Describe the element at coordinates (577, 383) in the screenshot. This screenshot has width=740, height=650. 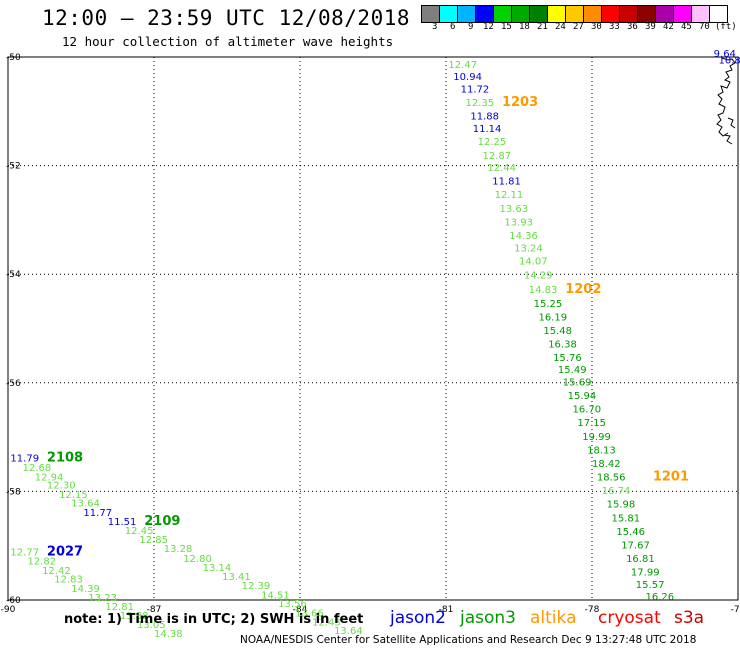
I see `wave-height-value: 15.69` at that location.